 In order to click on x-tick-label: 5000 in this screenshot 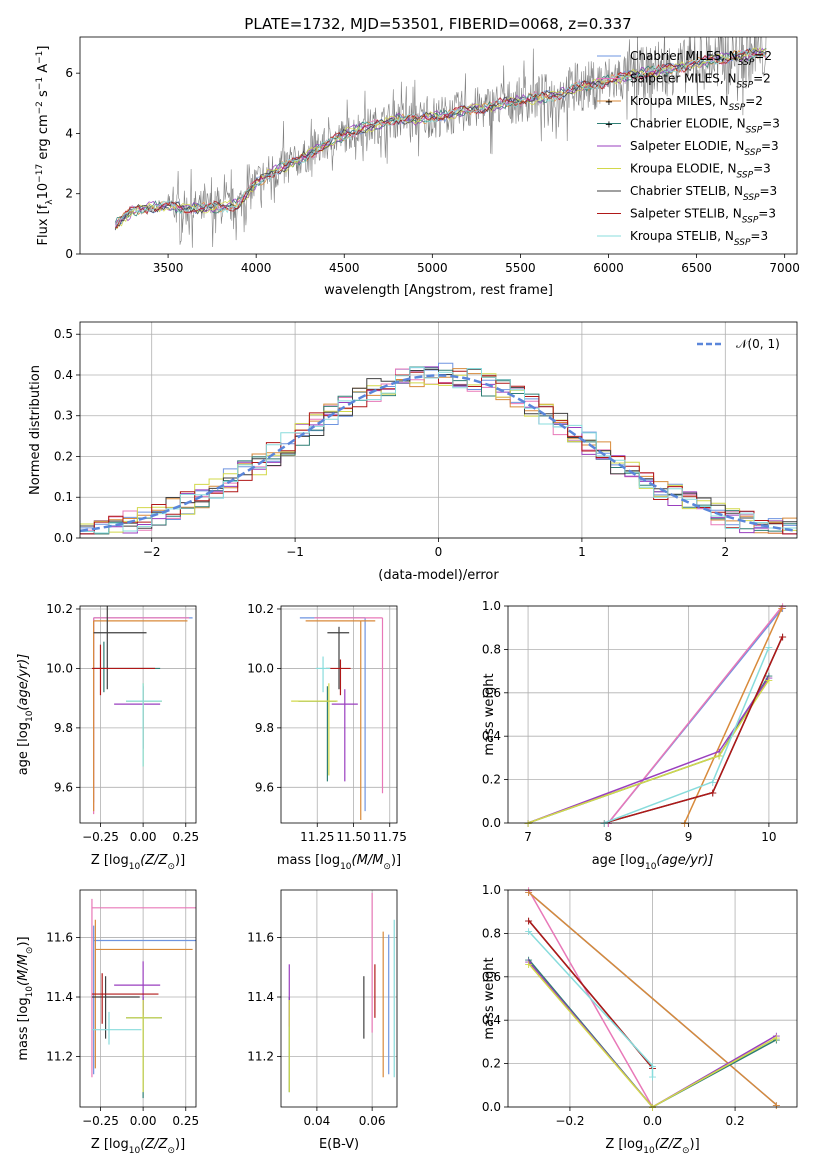, I will do `click(432, 268)`.